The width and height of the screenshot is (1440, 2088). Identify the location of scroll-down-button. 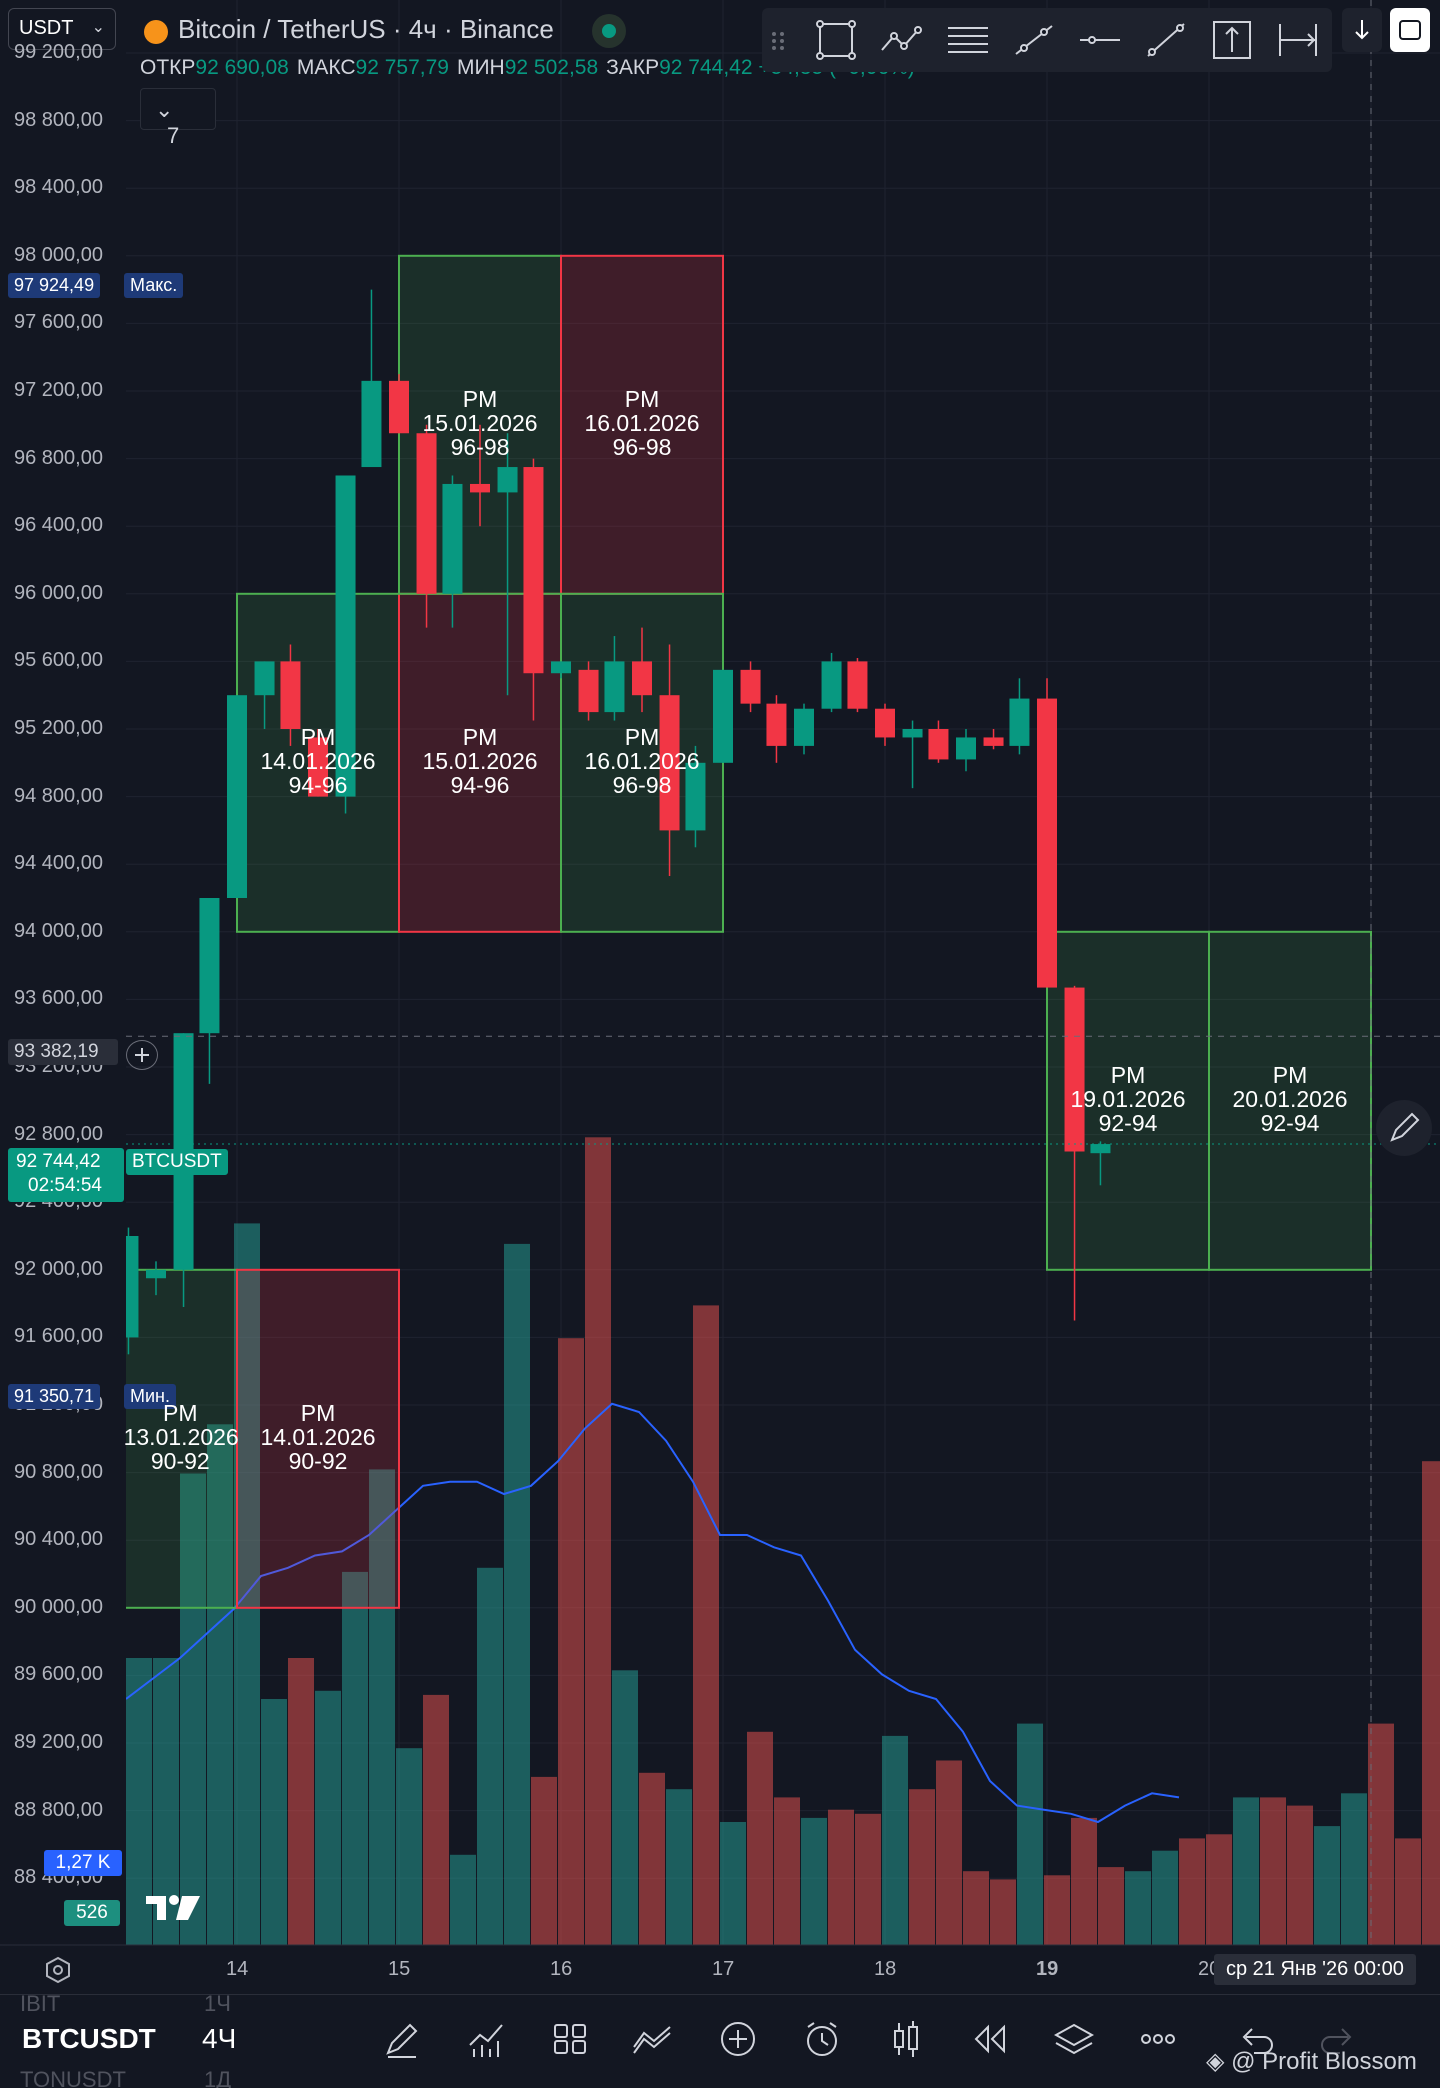
(1362, 30).